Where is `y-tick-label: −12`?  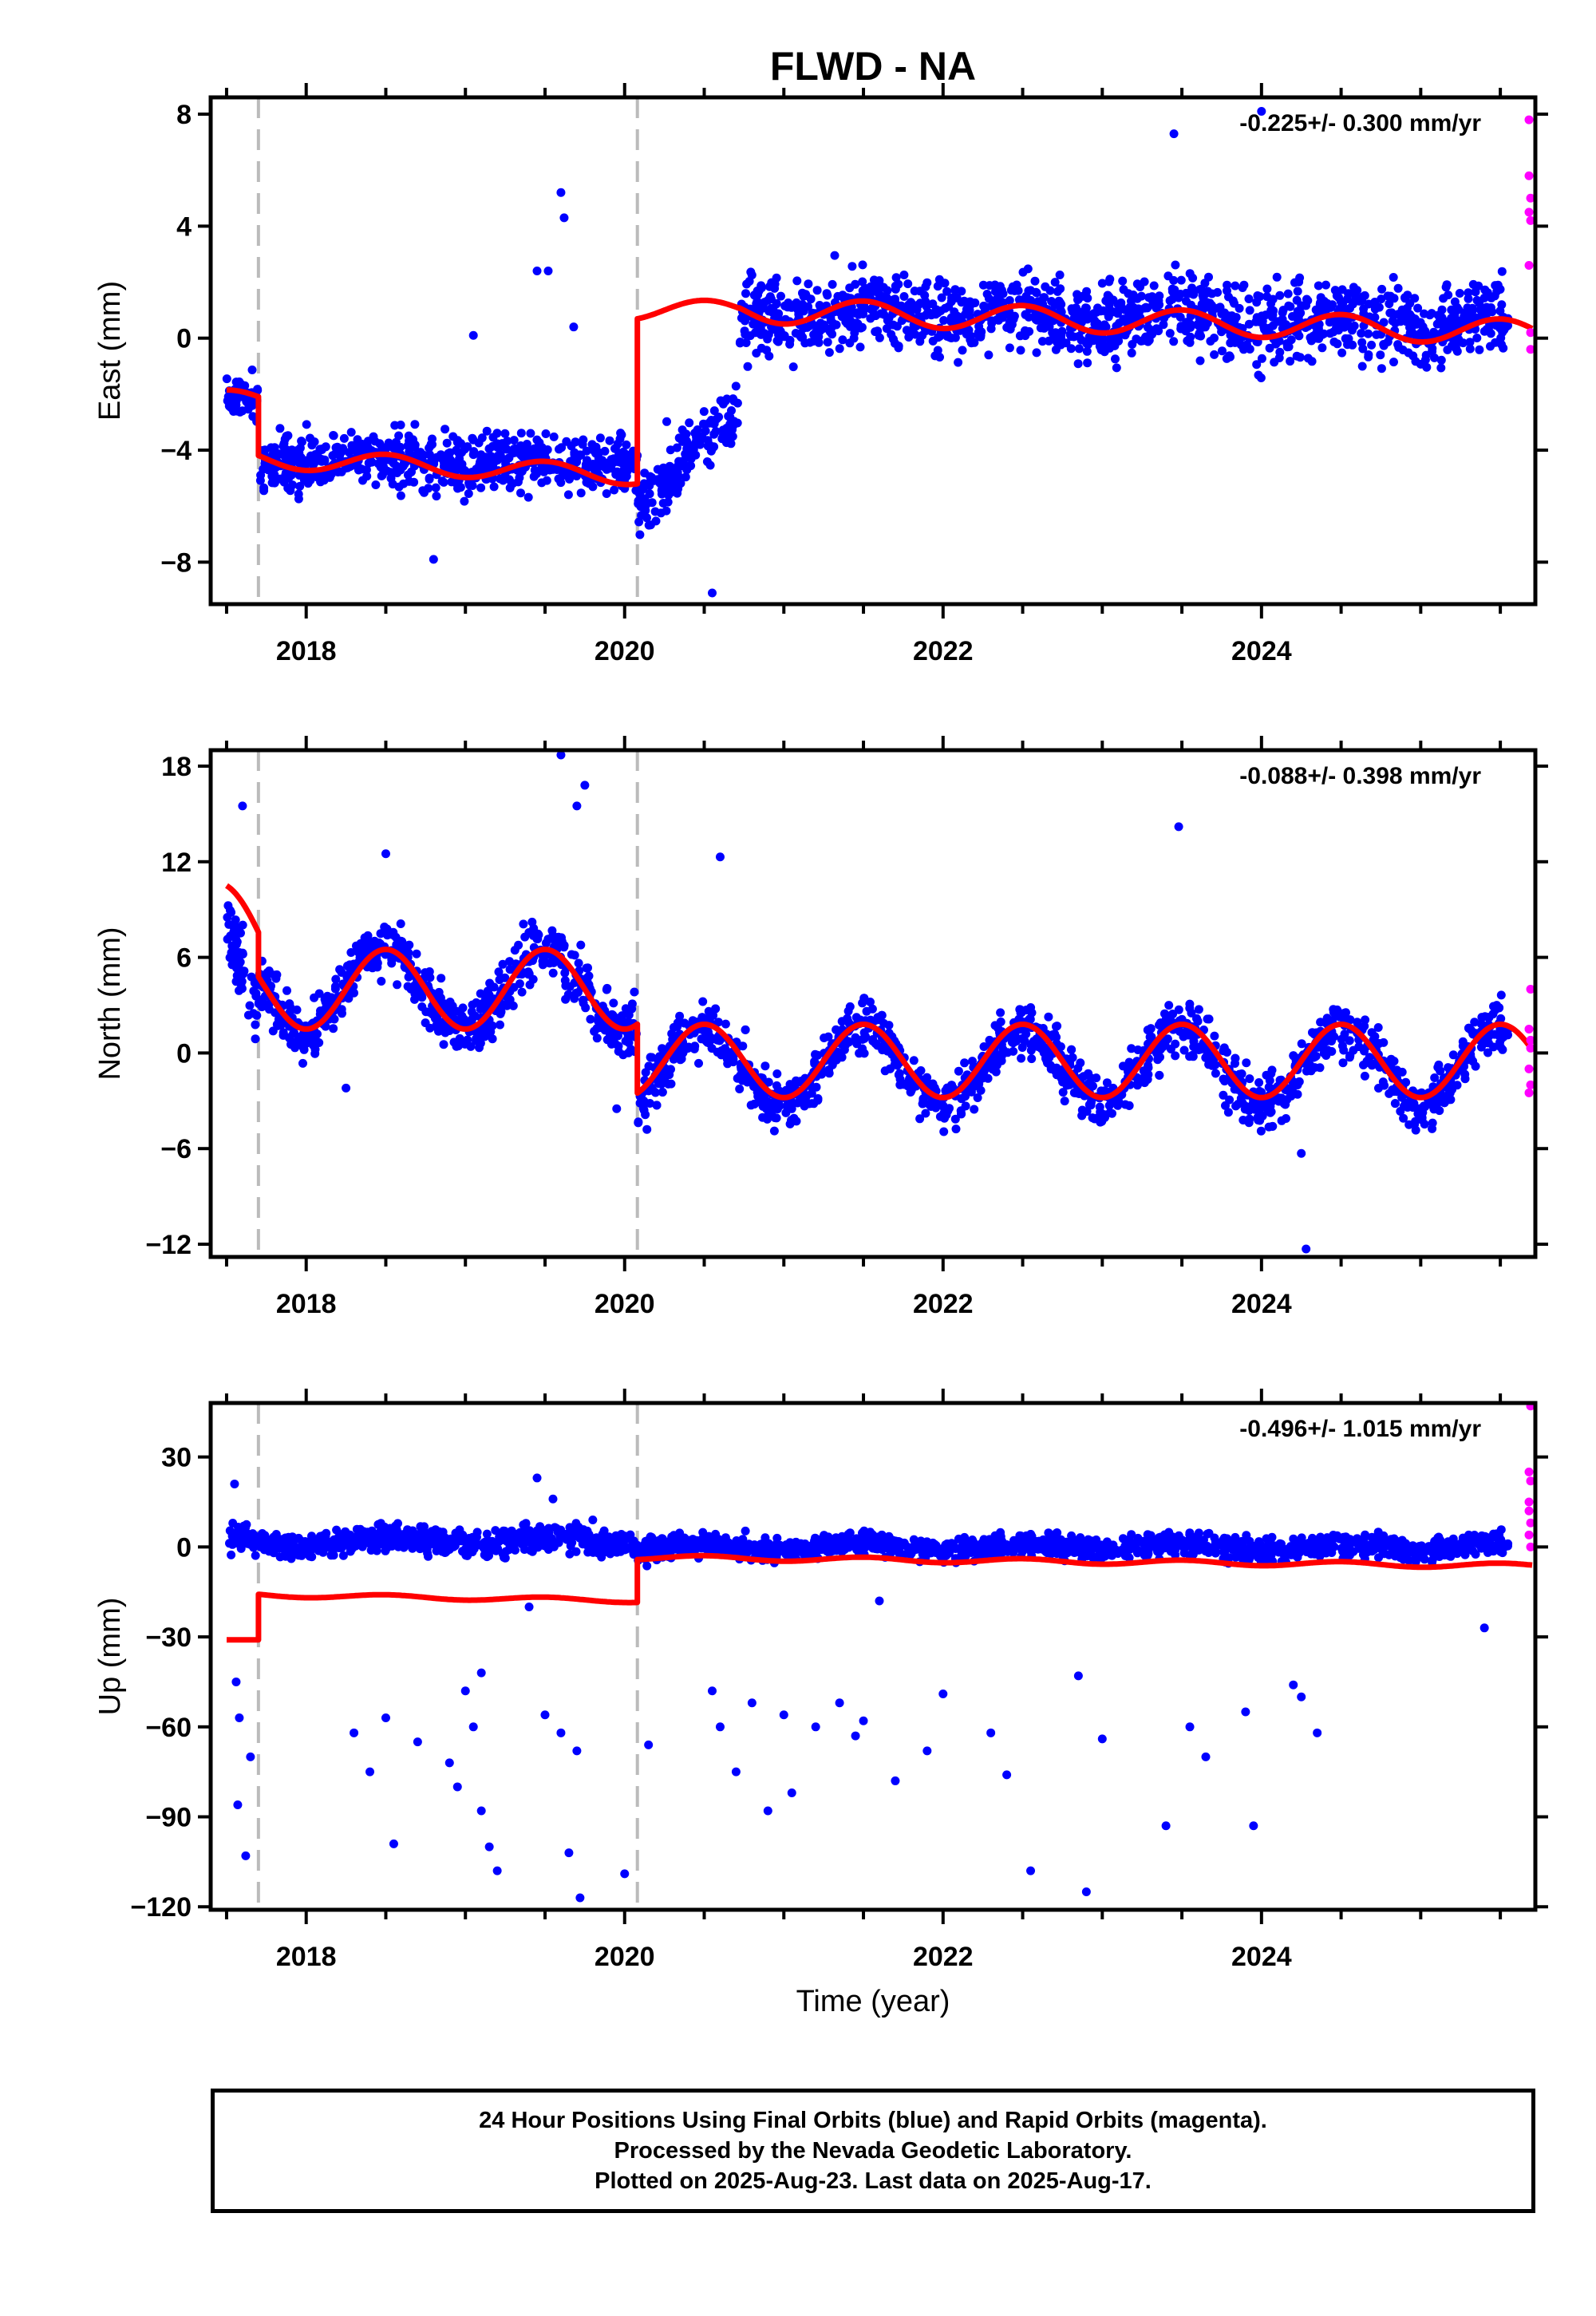
y-tick-label: −12 is located at coordinates (168, 1245).